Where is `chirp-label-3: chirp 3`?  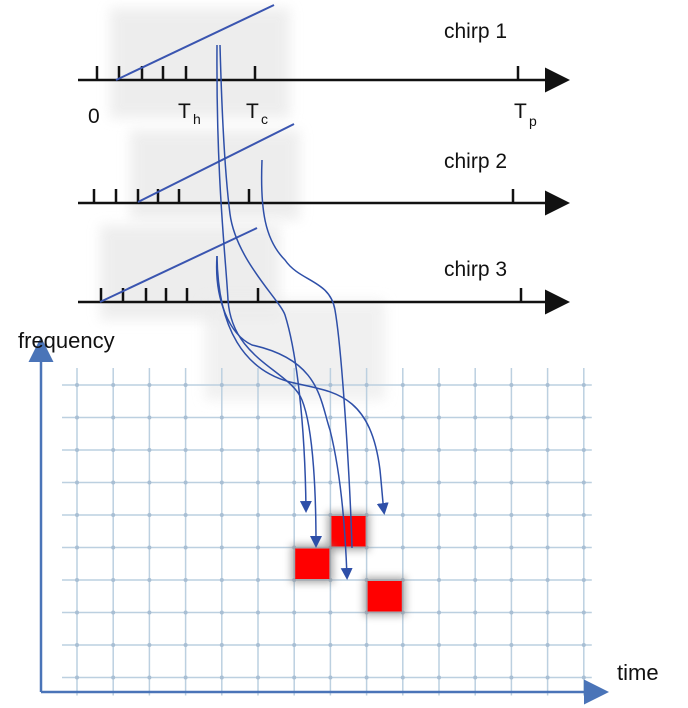
chirp-label-3: chirp 3 is located at coordinates (475, 269).